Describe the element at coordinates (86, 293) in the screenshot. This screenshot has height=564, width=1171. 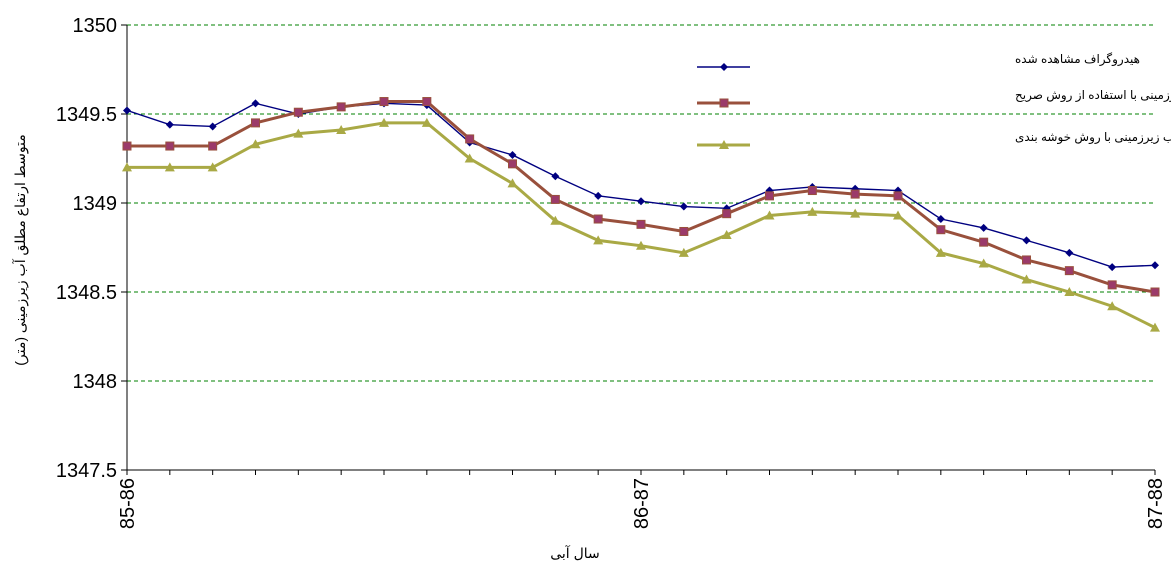
I see `y-tick-label: 1348.5` at that location.